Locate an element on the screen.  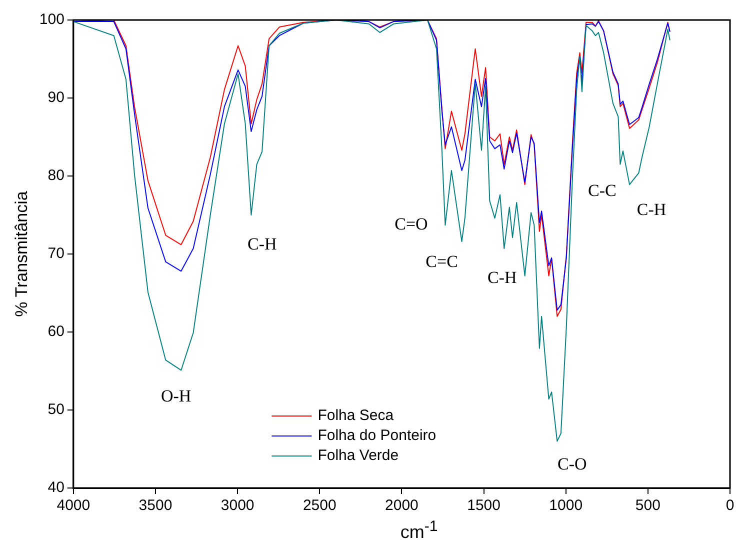
x-tick-label: 2500 is located at coordinates (319, 505).